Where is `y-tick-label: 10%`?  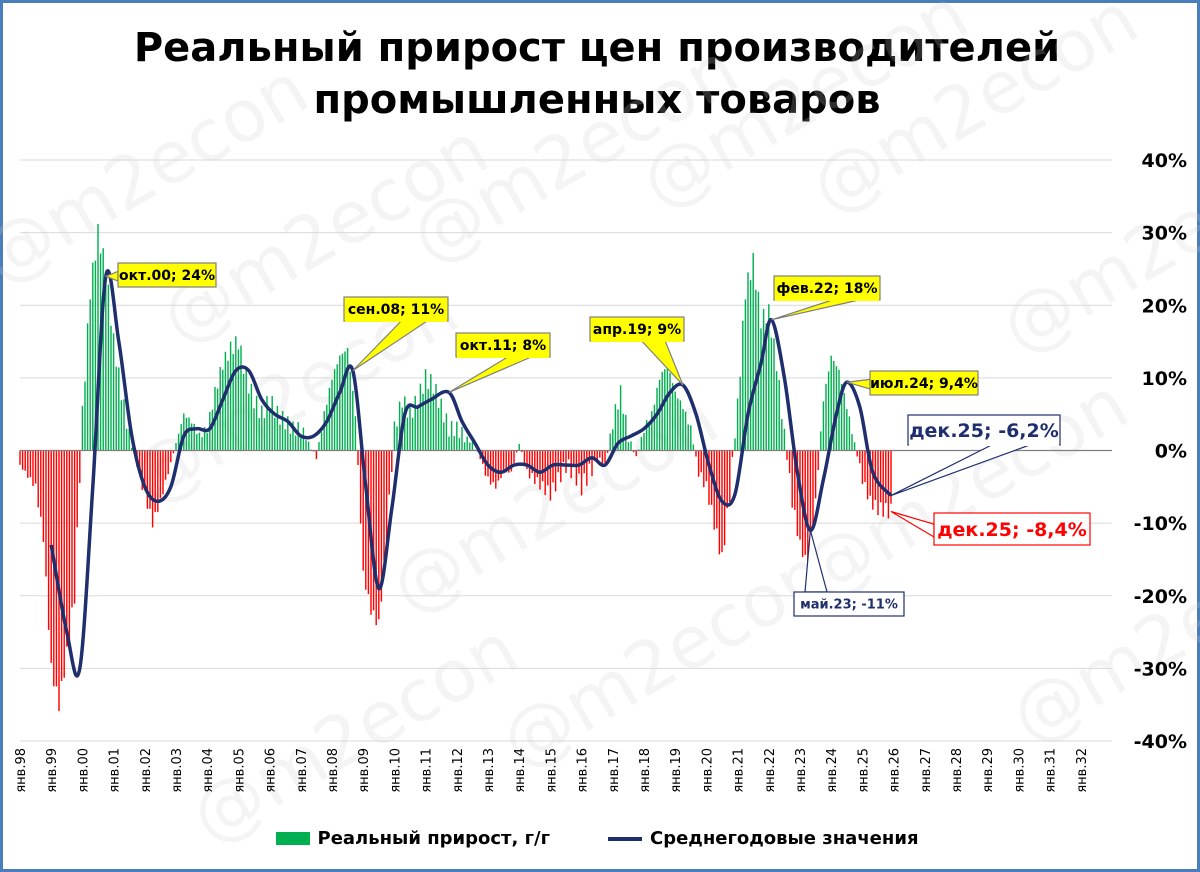 y-tick-label: 10% is located at coordinates (1164, 379).